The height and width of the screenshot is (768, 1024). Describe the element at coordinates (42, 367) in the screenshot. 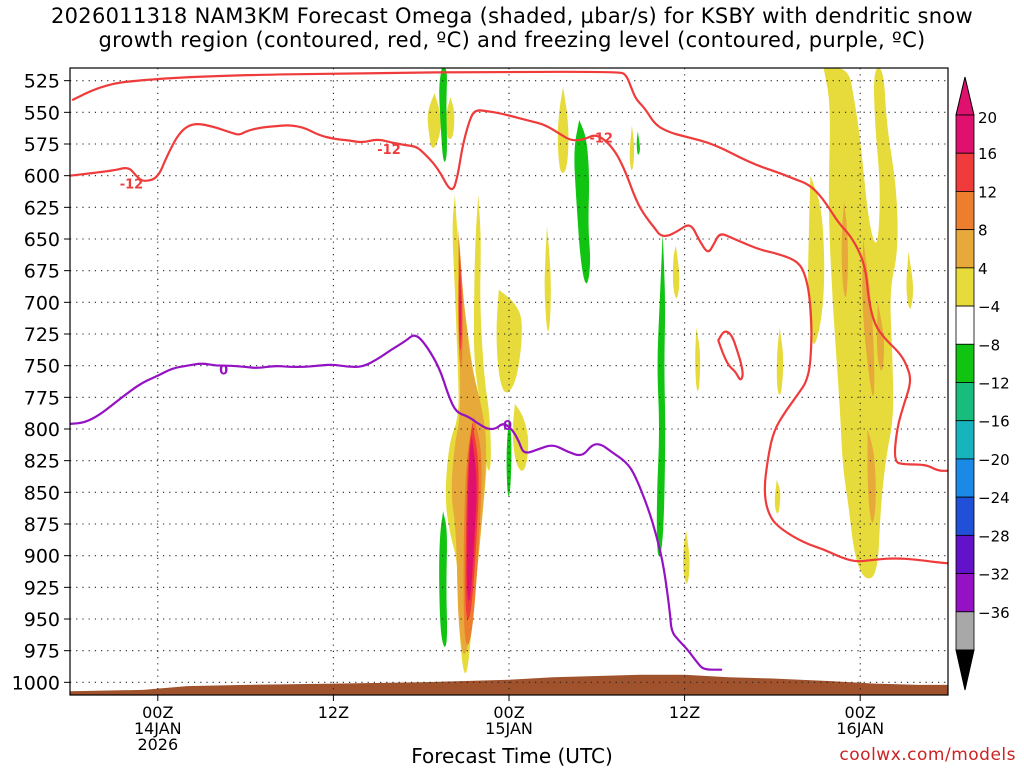

I see `y-tick-label-750: 750` at that location.